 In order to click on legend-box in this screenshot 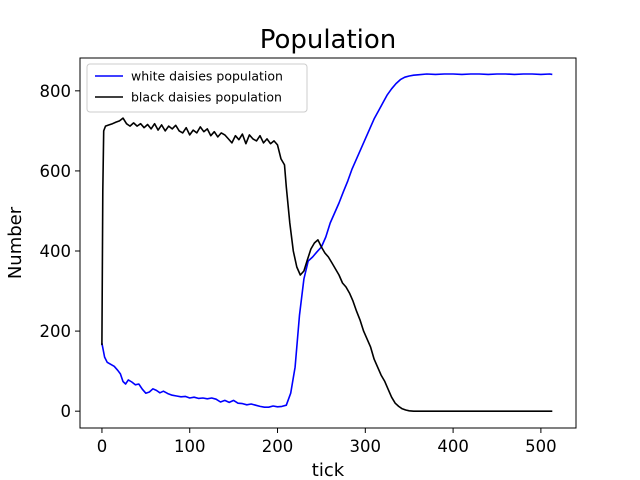, I will do `click(197, 88)`.